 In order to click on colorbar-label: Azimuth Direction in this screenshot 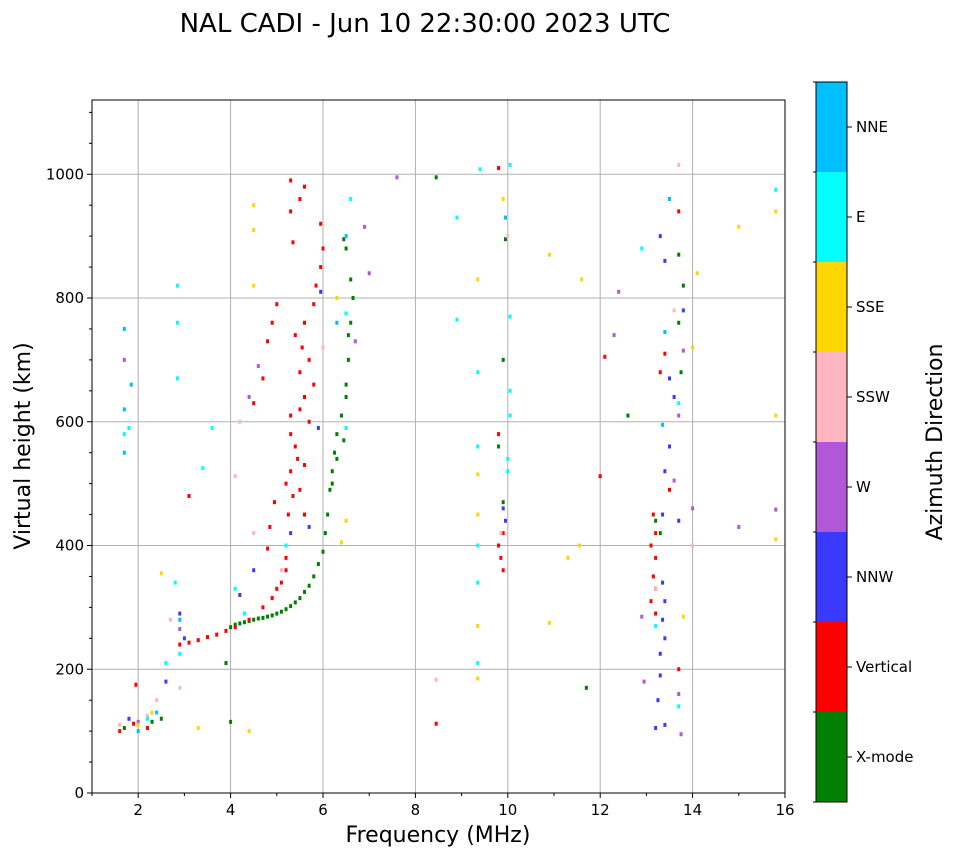, I will do `click(935, 441)`.